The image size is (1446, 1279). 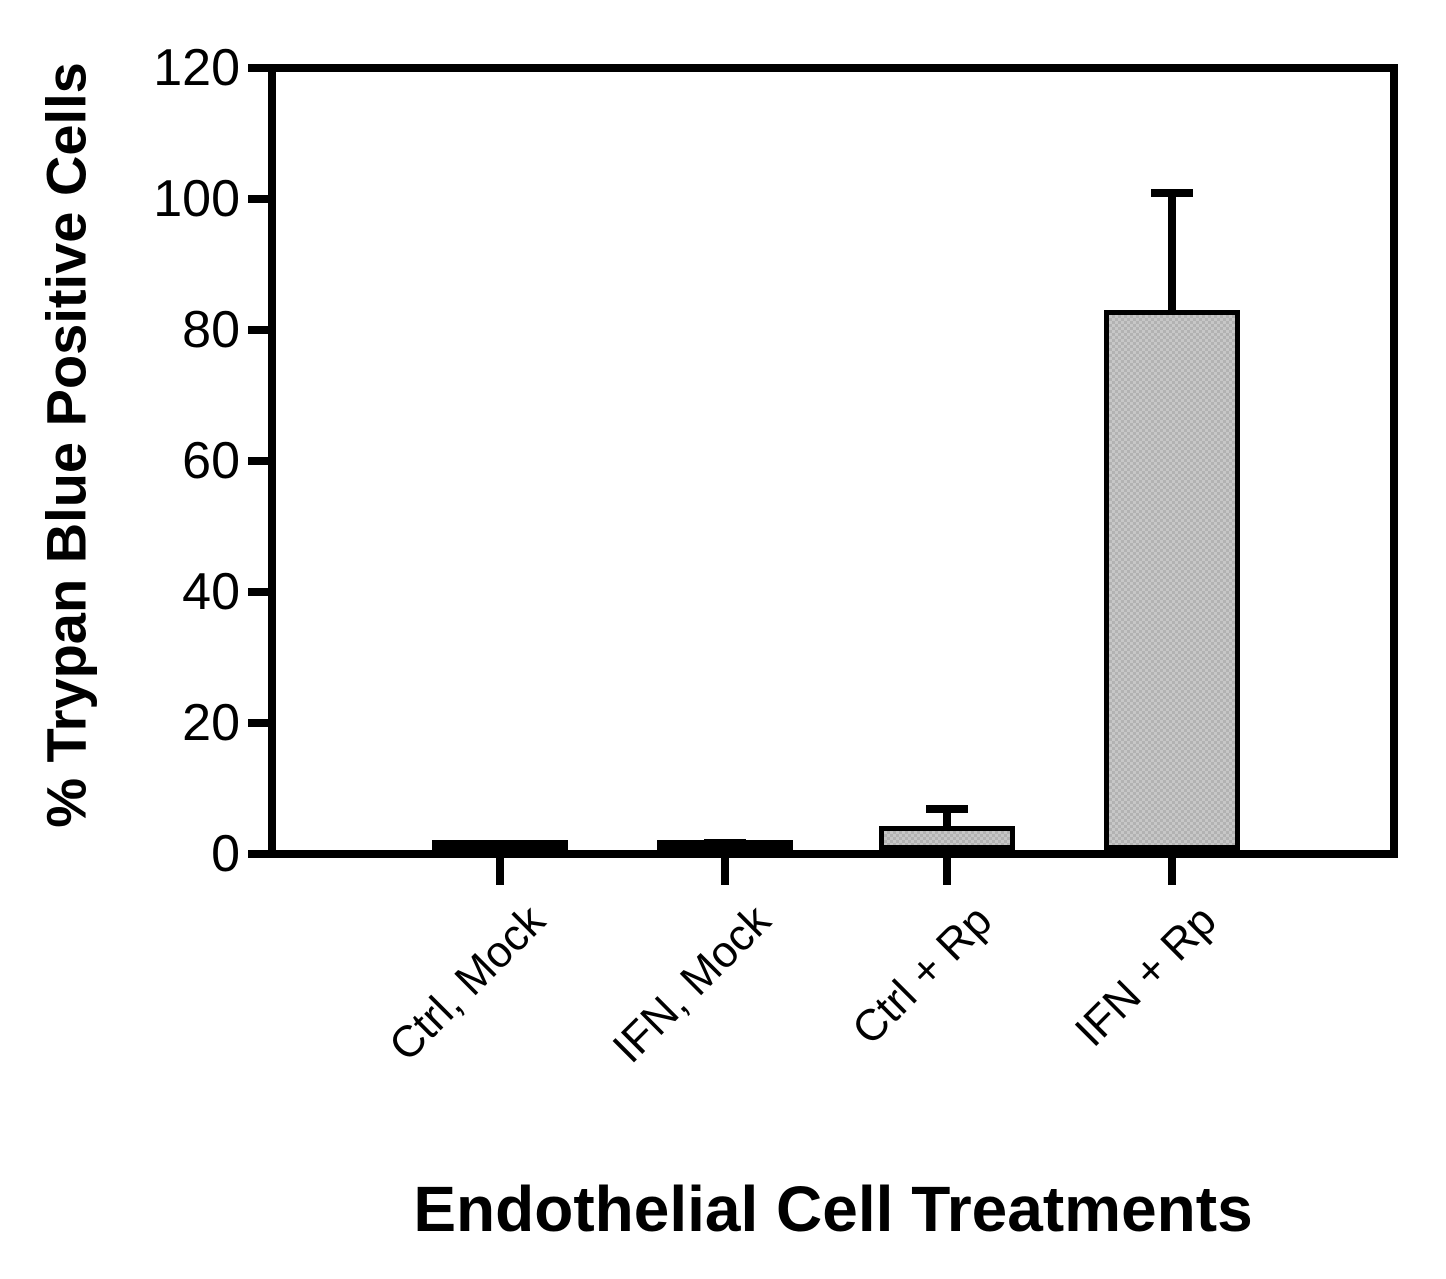 I want to click on y-tick-label: 60, so click(x=211, y=461).